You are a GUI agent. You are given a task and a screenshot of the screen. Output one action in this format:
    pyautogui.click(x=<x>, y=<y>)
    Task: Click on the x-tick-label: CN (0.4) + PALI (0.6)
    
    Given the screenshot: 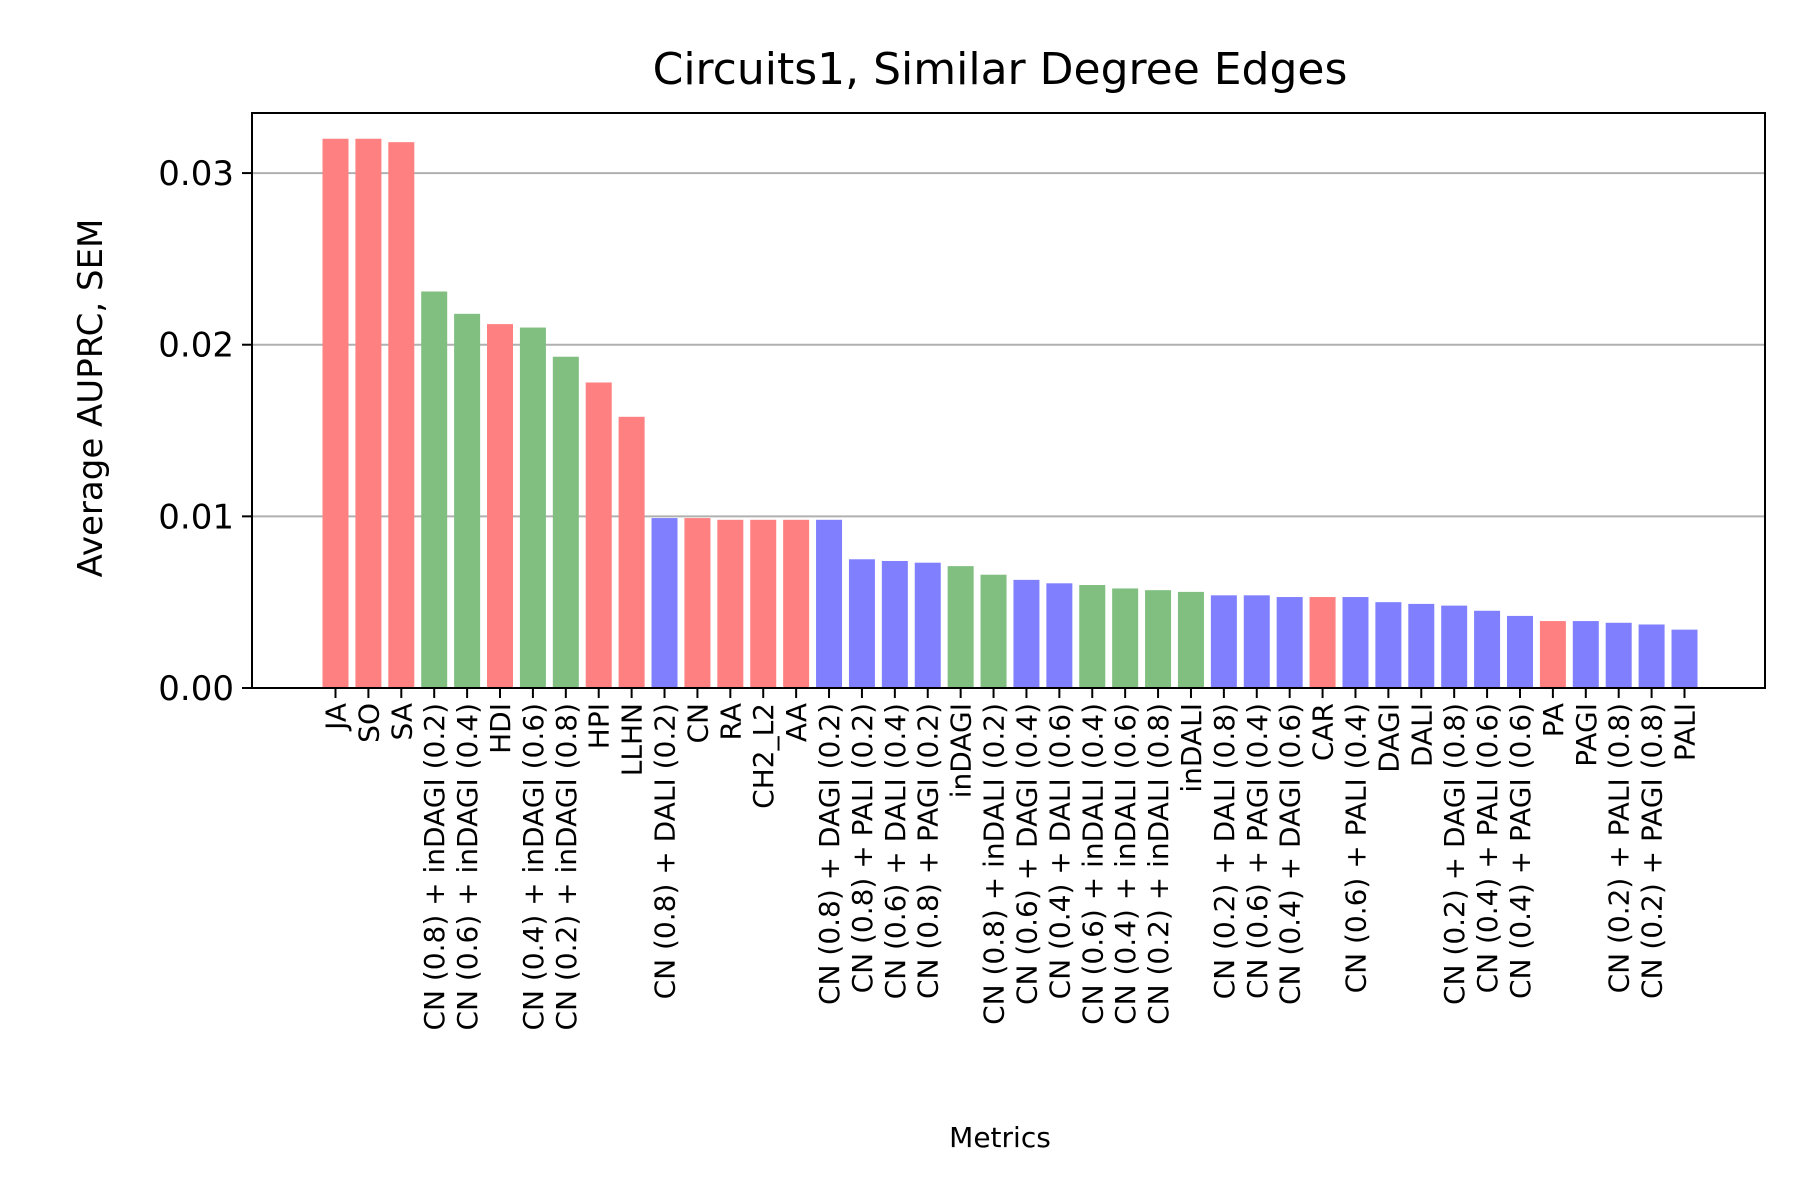 What is the action you would take?
    pyautogui.click(x=1487, y=848)
    